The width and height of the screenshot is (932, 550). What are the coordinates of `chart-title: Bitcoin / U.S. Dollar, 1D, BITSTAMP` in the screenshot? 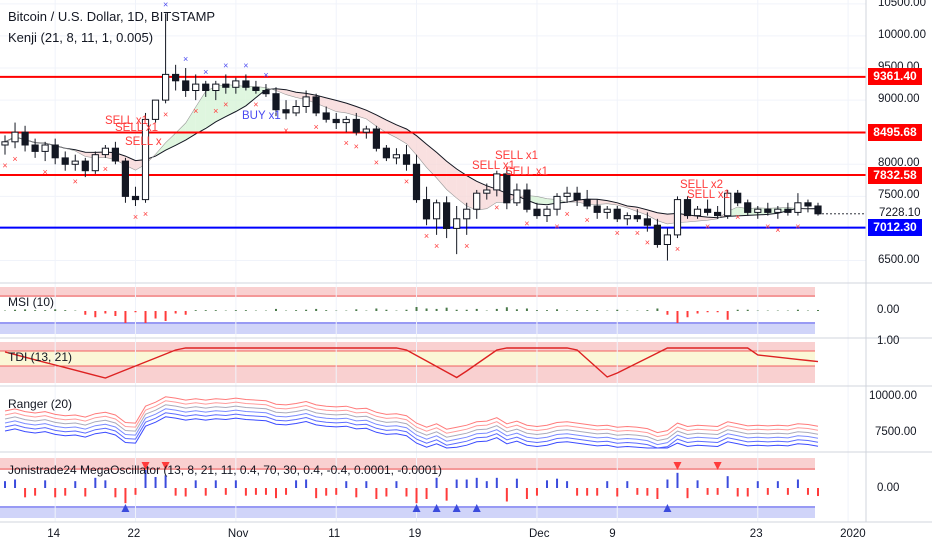 It's located at (112, 16).